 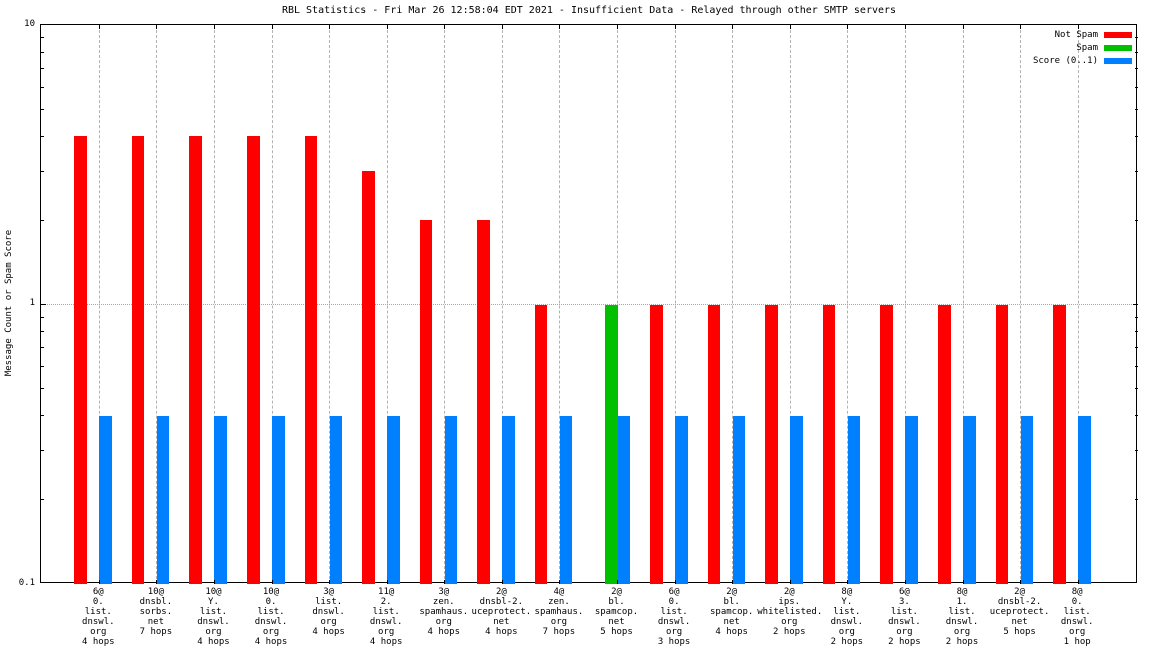 I want to click on x-axis-label-line: zen., so click(x=559, y=602).